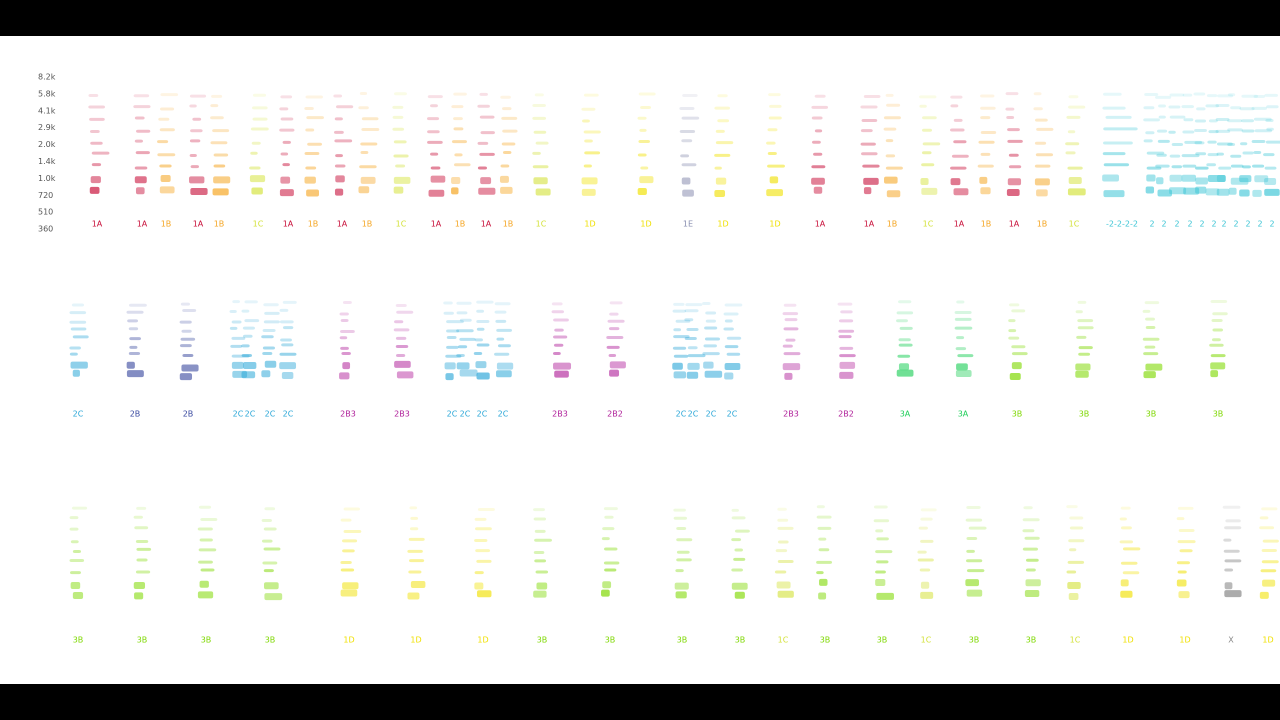 This screenshot has height=720, width=1280. Describe the element at coordinates (135, 414) in the screenshot. I see `syllable-label: 2B` at that location.